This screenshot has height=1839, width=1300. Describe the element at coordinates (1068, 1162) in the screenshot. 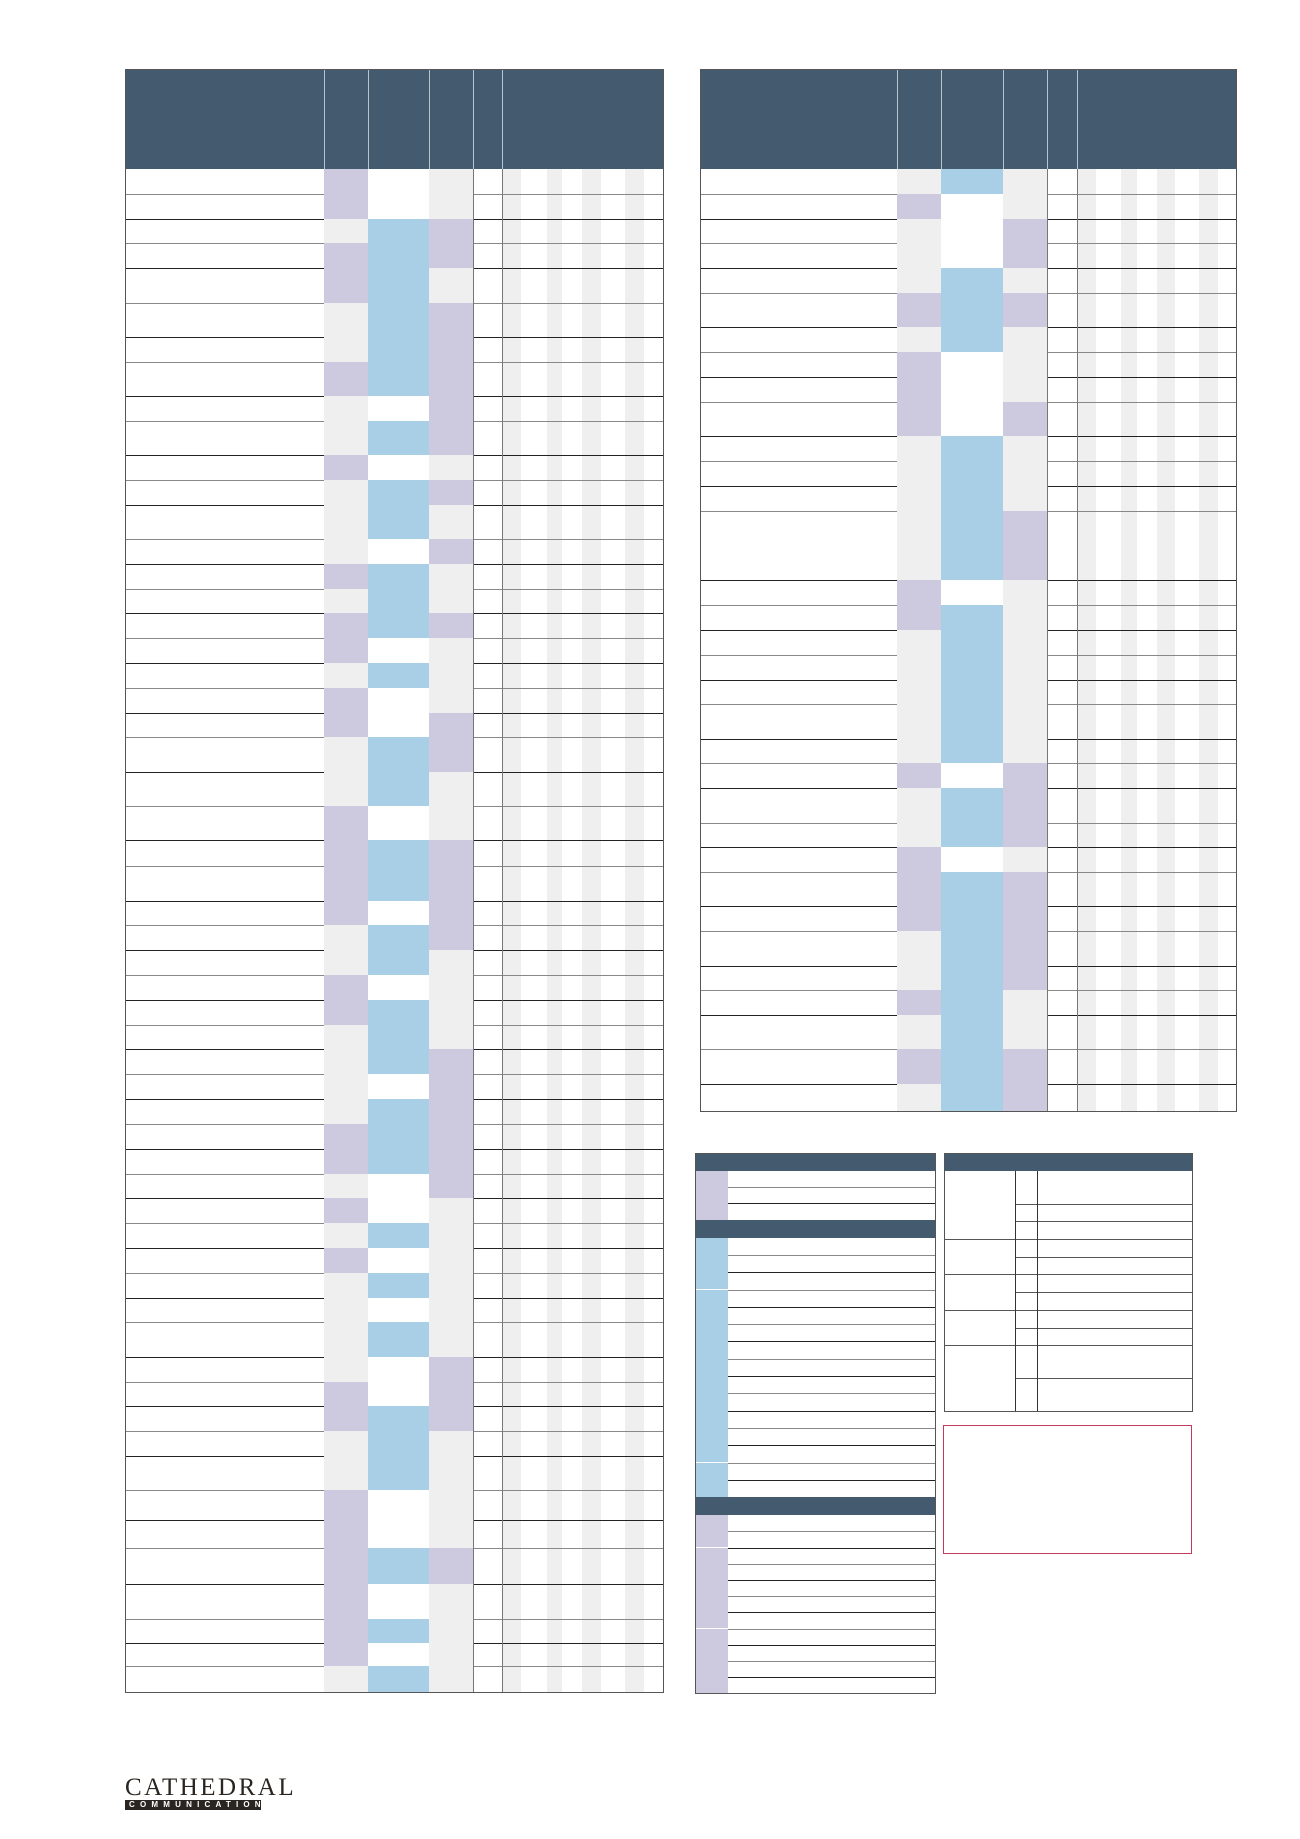

I see `legend-header` at that location.